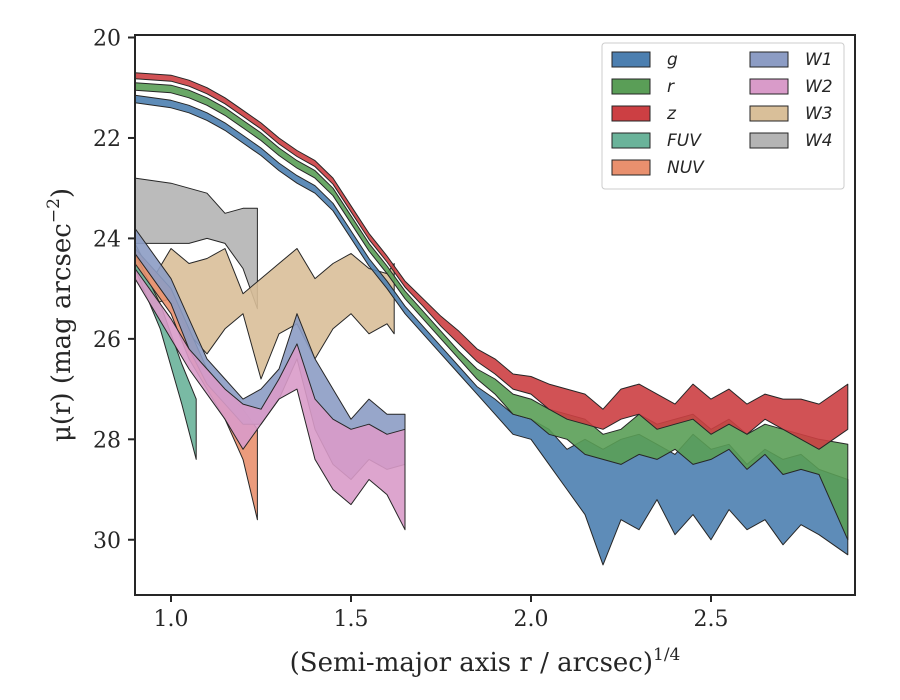 This screenshot has height=700, width=900. I want to click on y-axis-label-exponent: −2, so click(54, 210).